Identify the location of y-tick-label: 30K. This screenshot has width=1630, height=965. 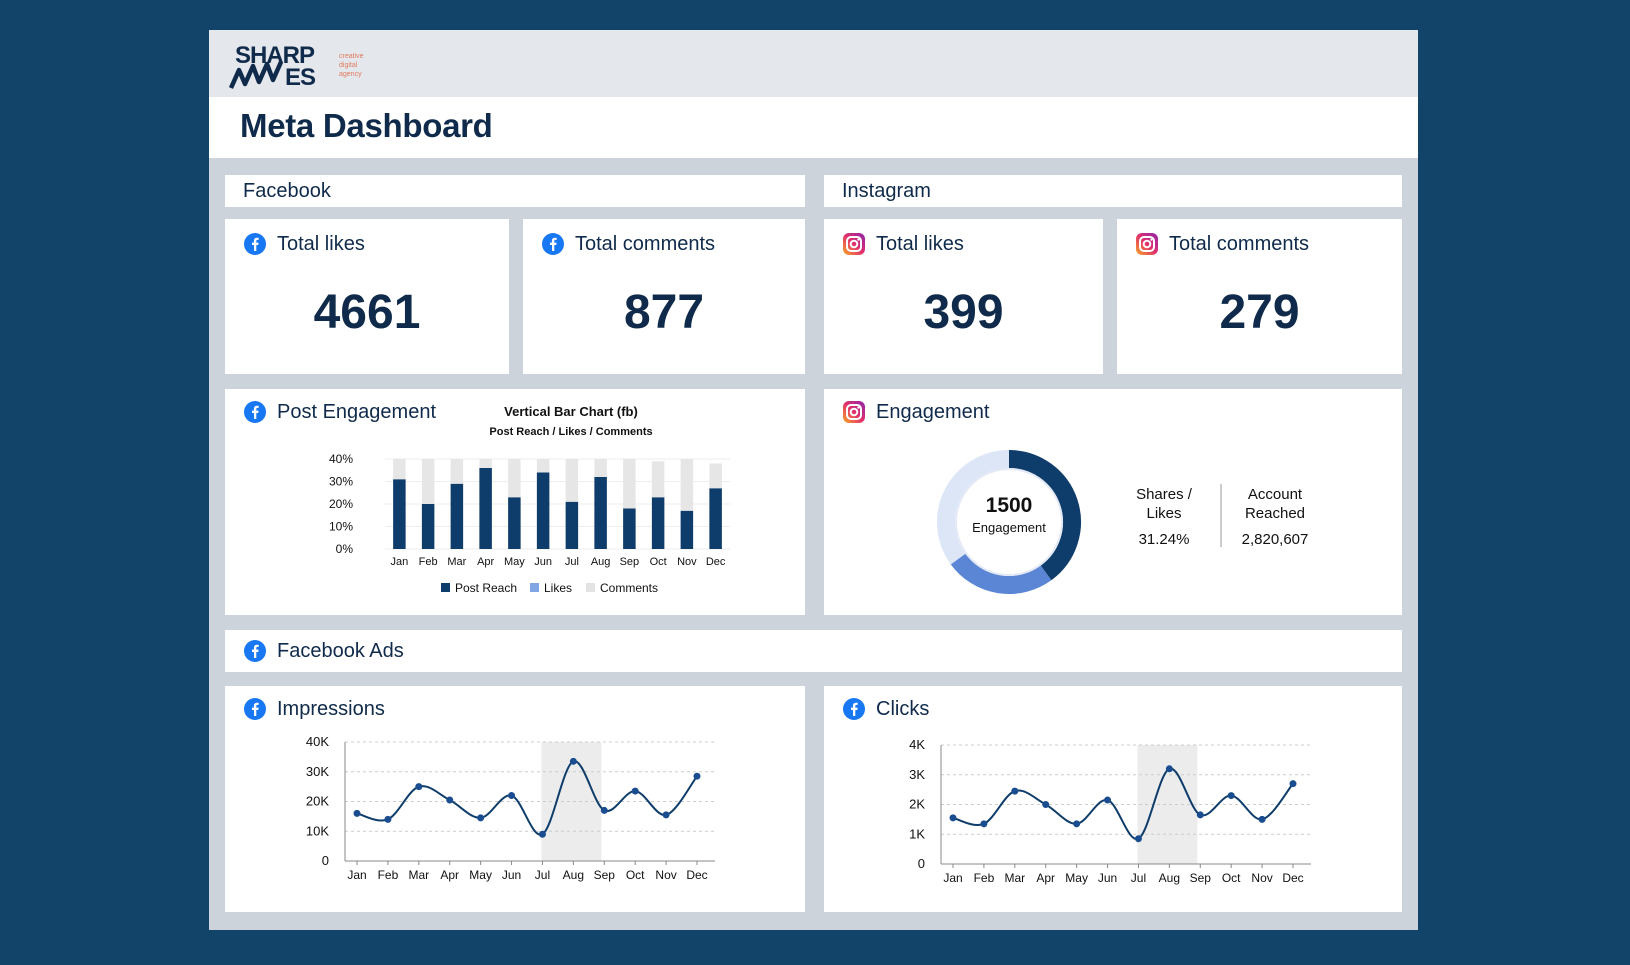
(317, 771).